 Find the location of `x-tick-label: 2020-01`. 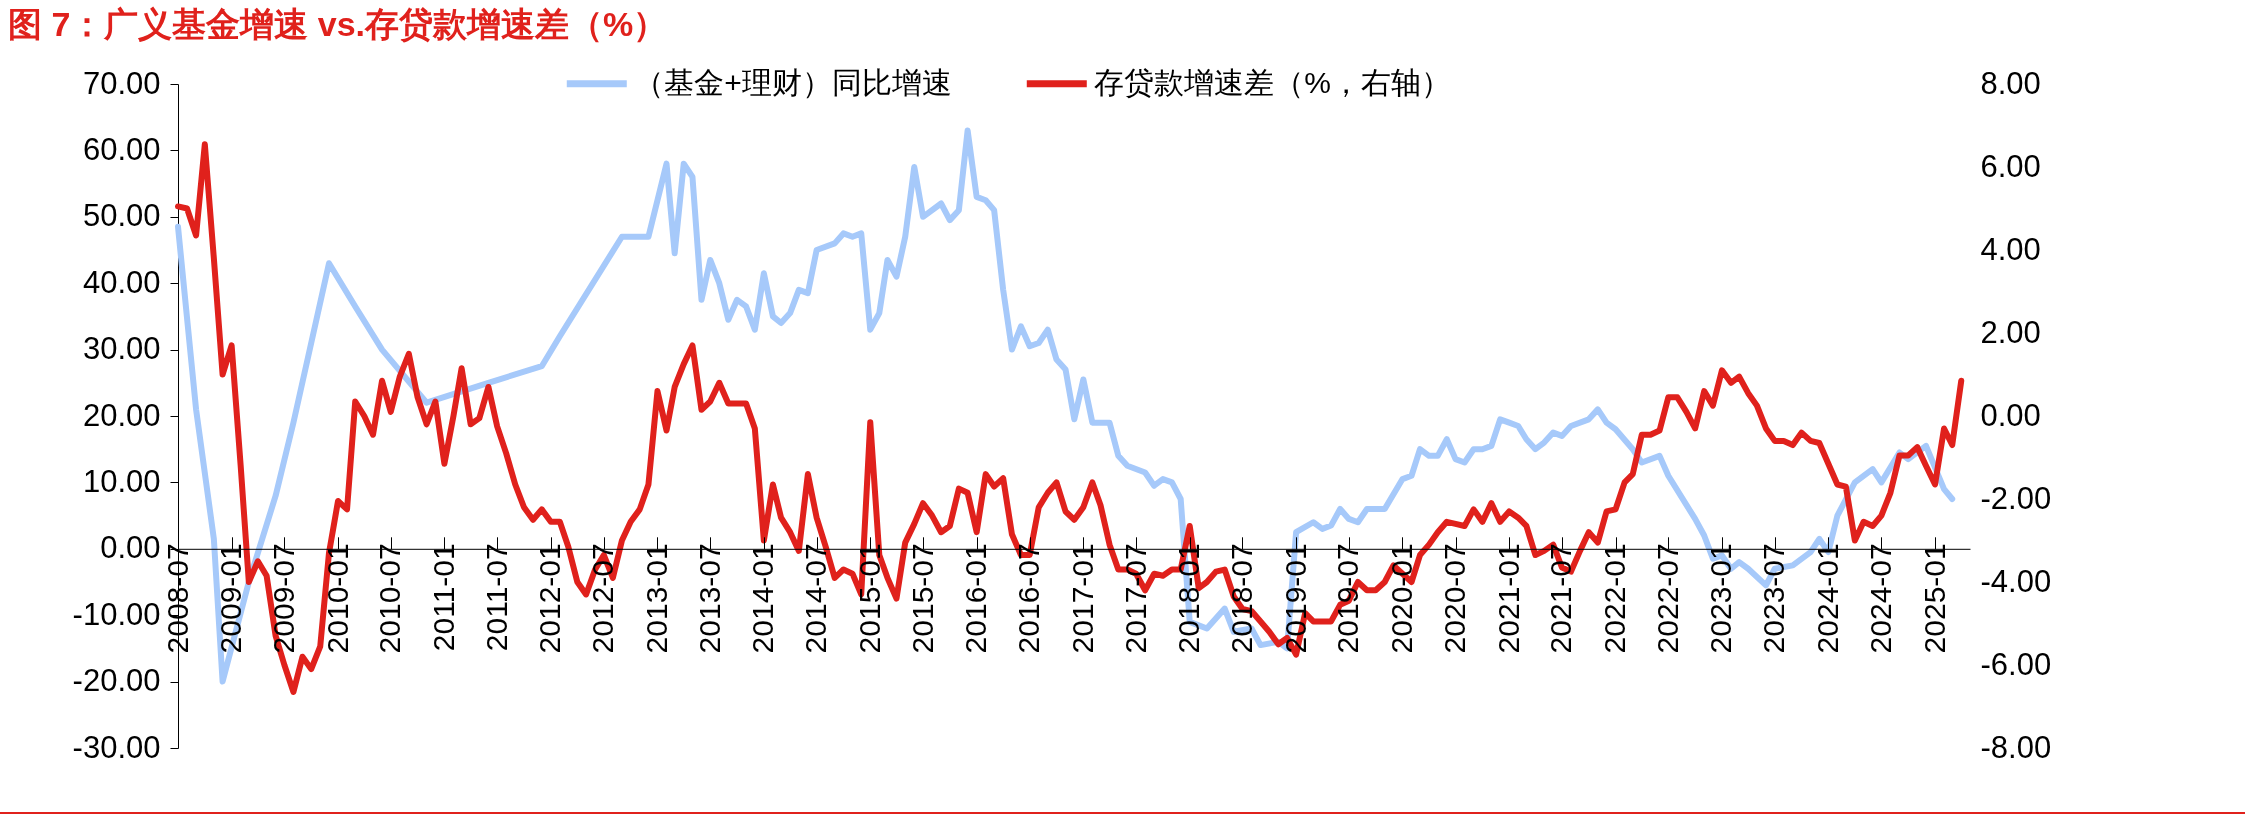

x-tick-label: 2020-01 is located at coordinates (1401, 598).